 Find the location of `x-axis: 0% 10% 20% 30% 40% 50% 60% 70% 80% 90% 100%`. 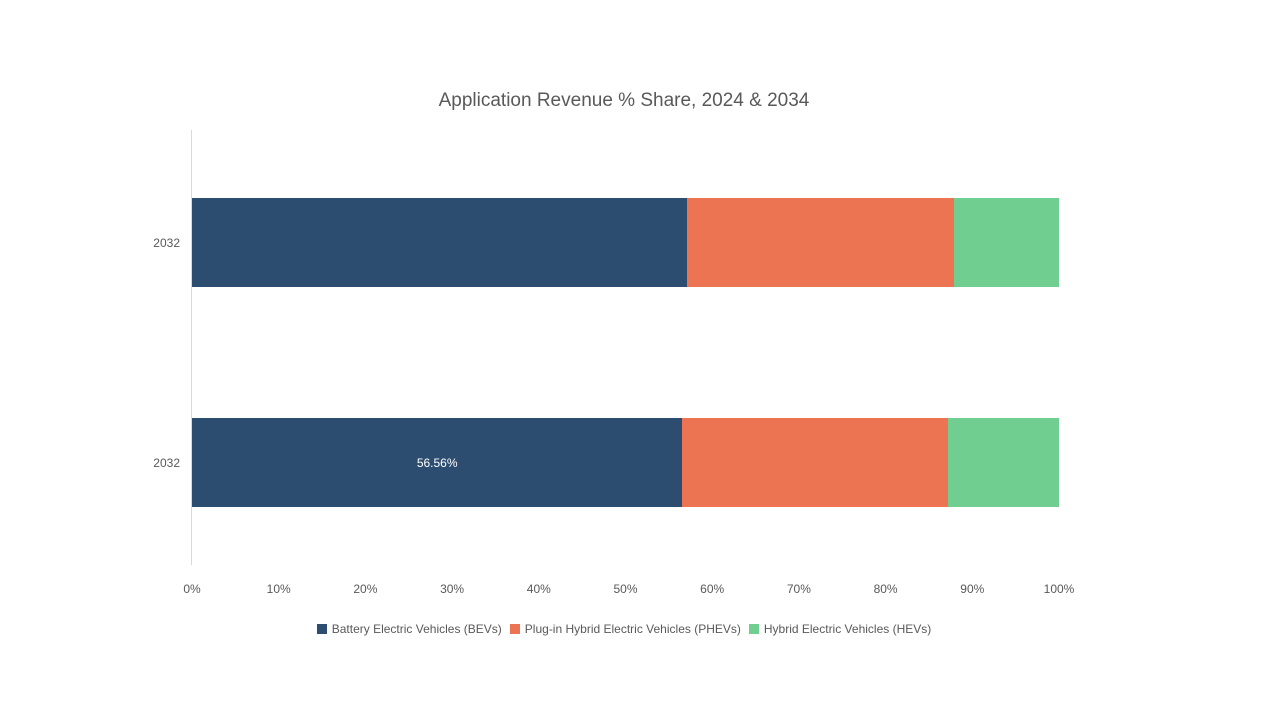

x-axis: 0% 10% 20% 30% 40% 50% 60% 70% 80% 90% 100% is located at coordinates (628, 590).